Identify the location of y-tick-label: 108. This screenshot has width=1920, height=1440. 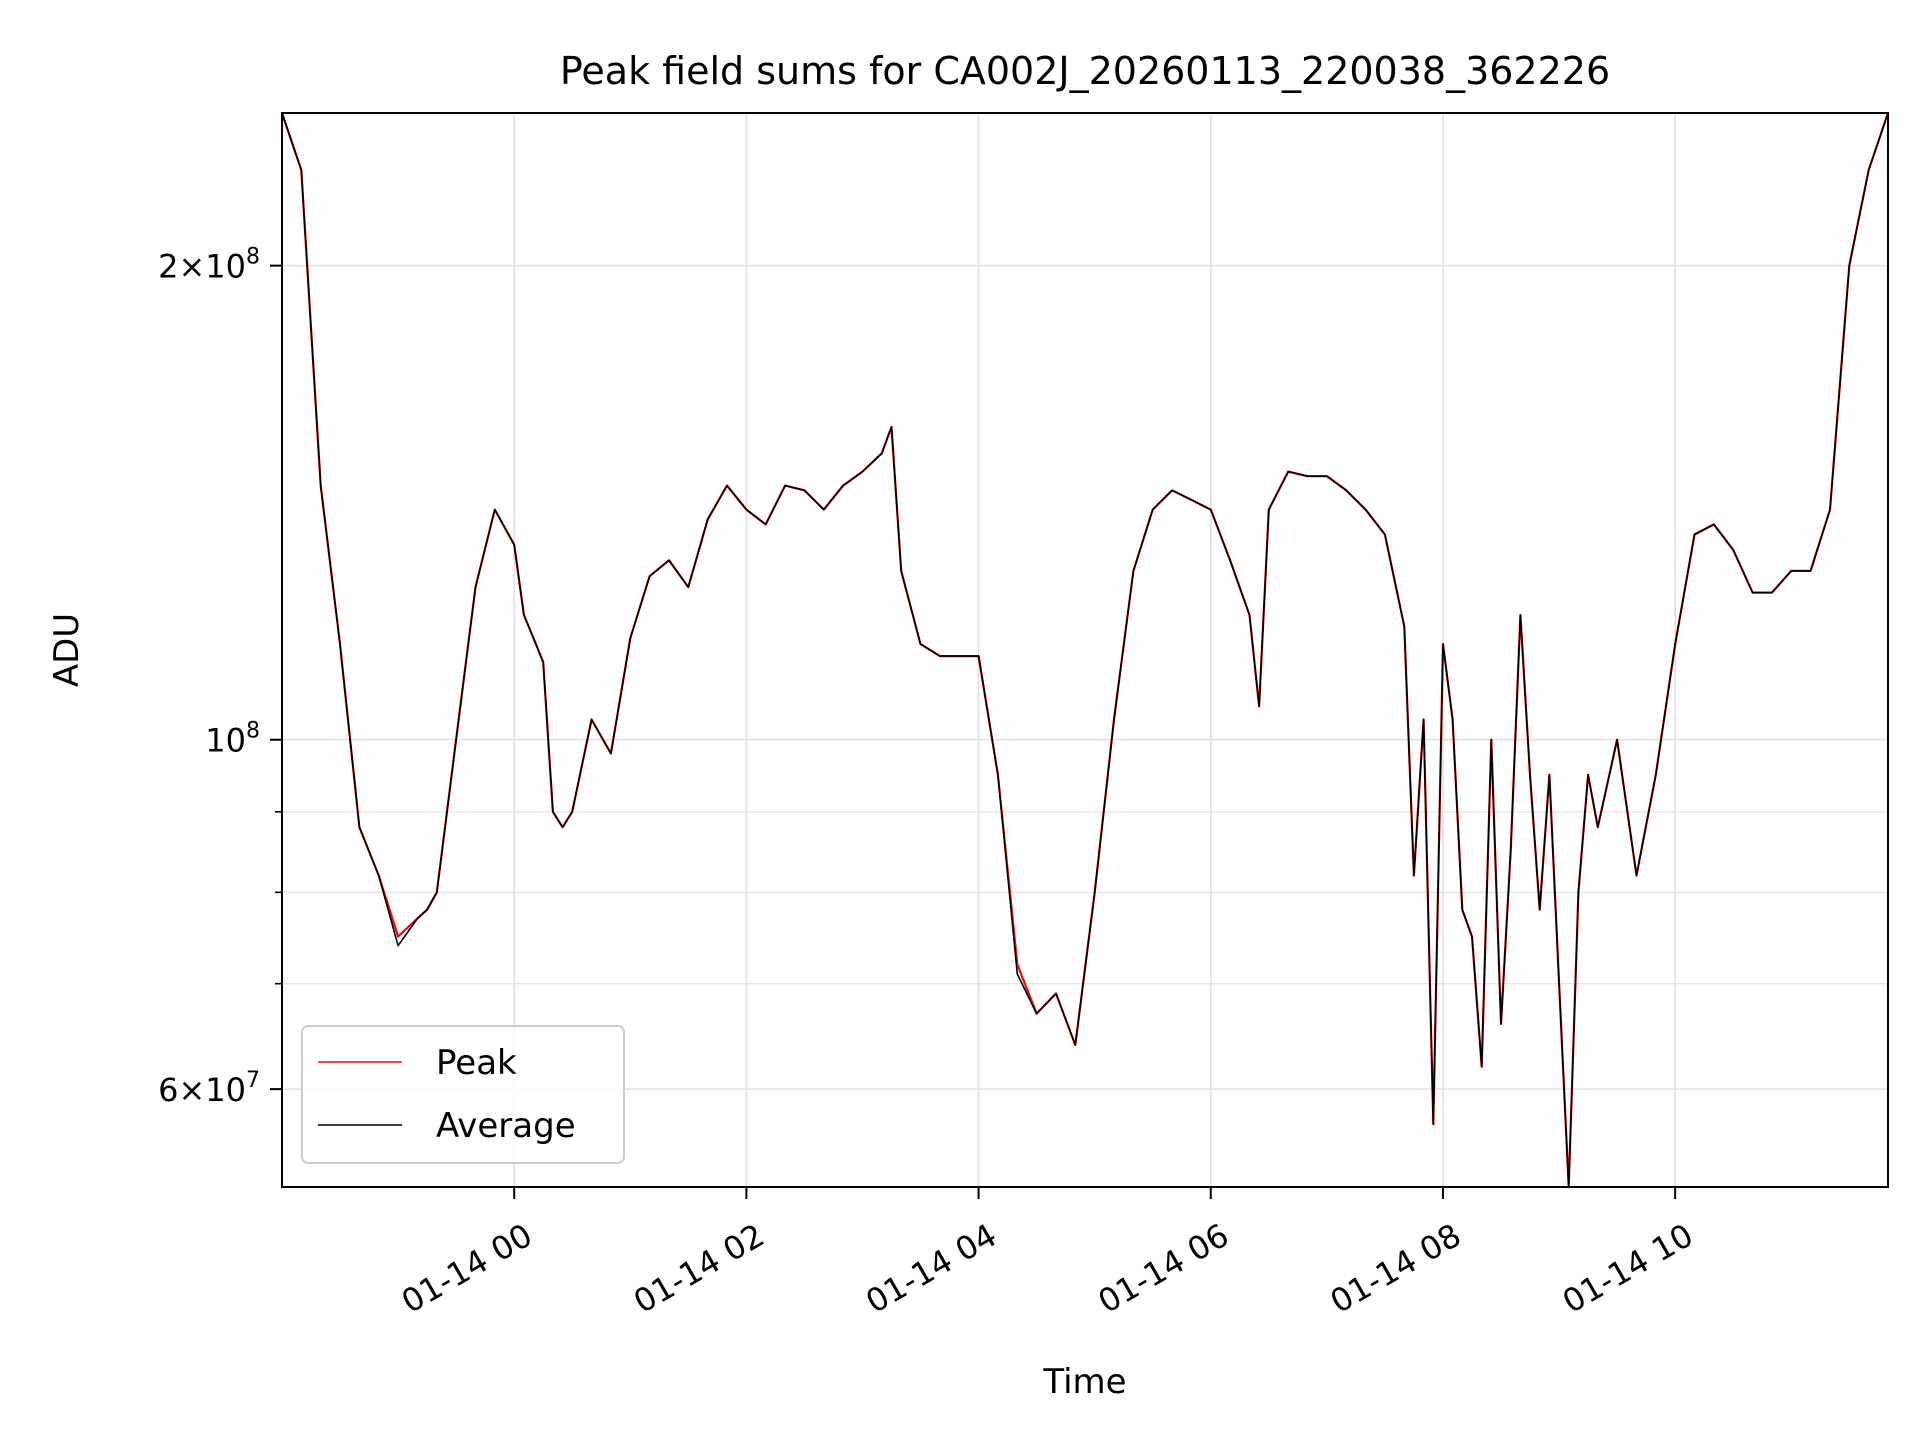
(232, 739).